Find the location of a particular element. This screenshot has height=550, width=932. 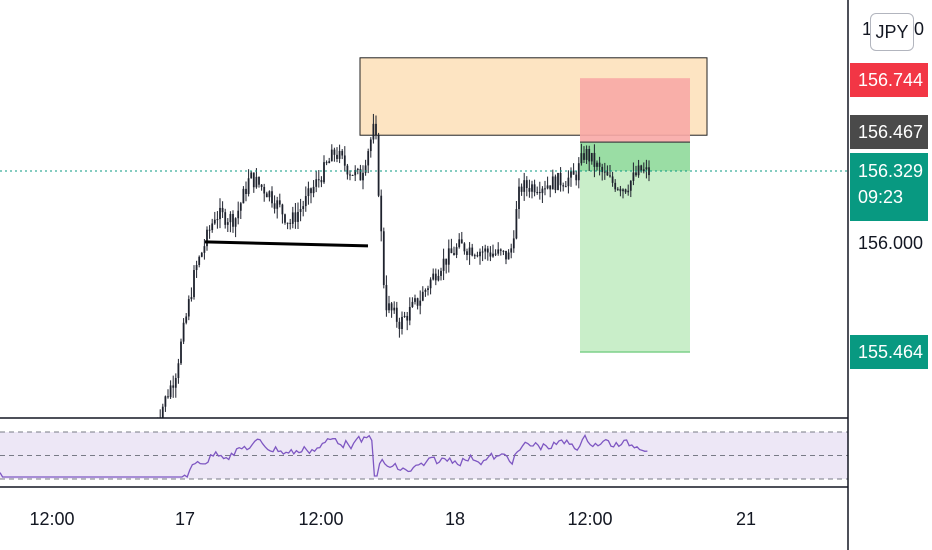

time-tick-label: 12:00 is located at coordinates (321, 519).